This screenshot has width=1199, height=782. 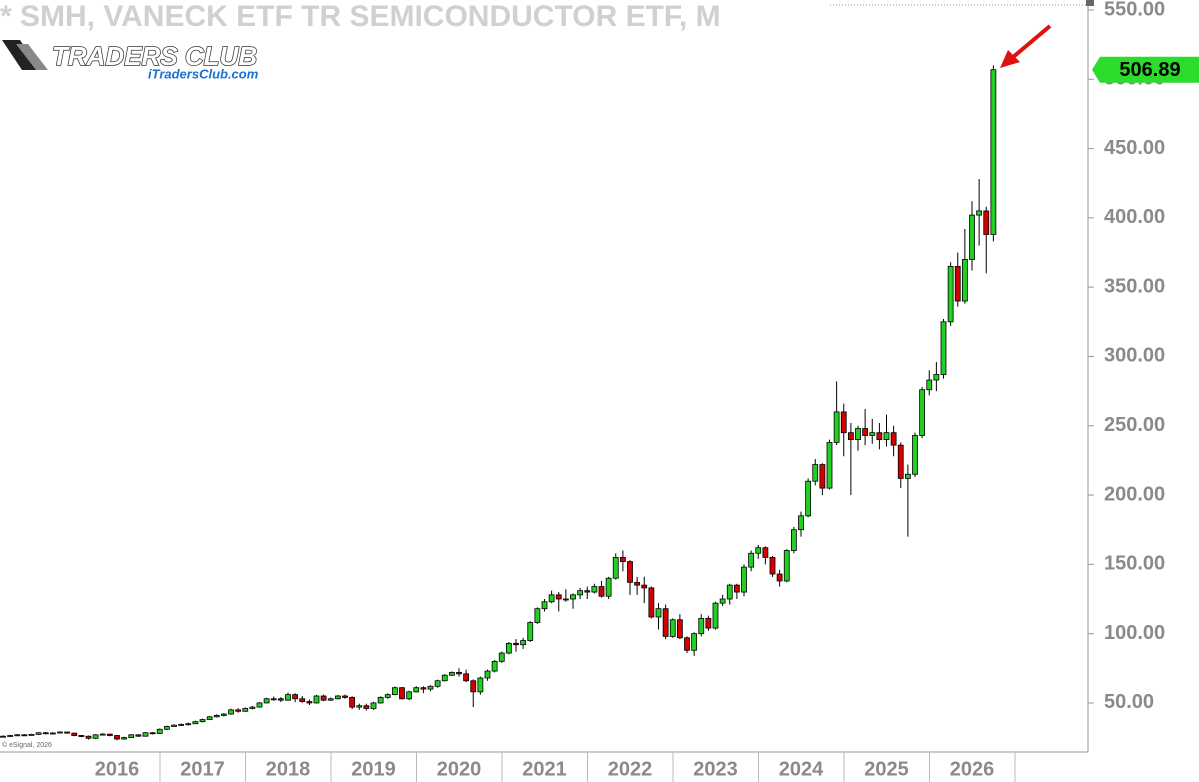 I want to click on y-tick-label: 300.00, so click(x=1134, y=356).